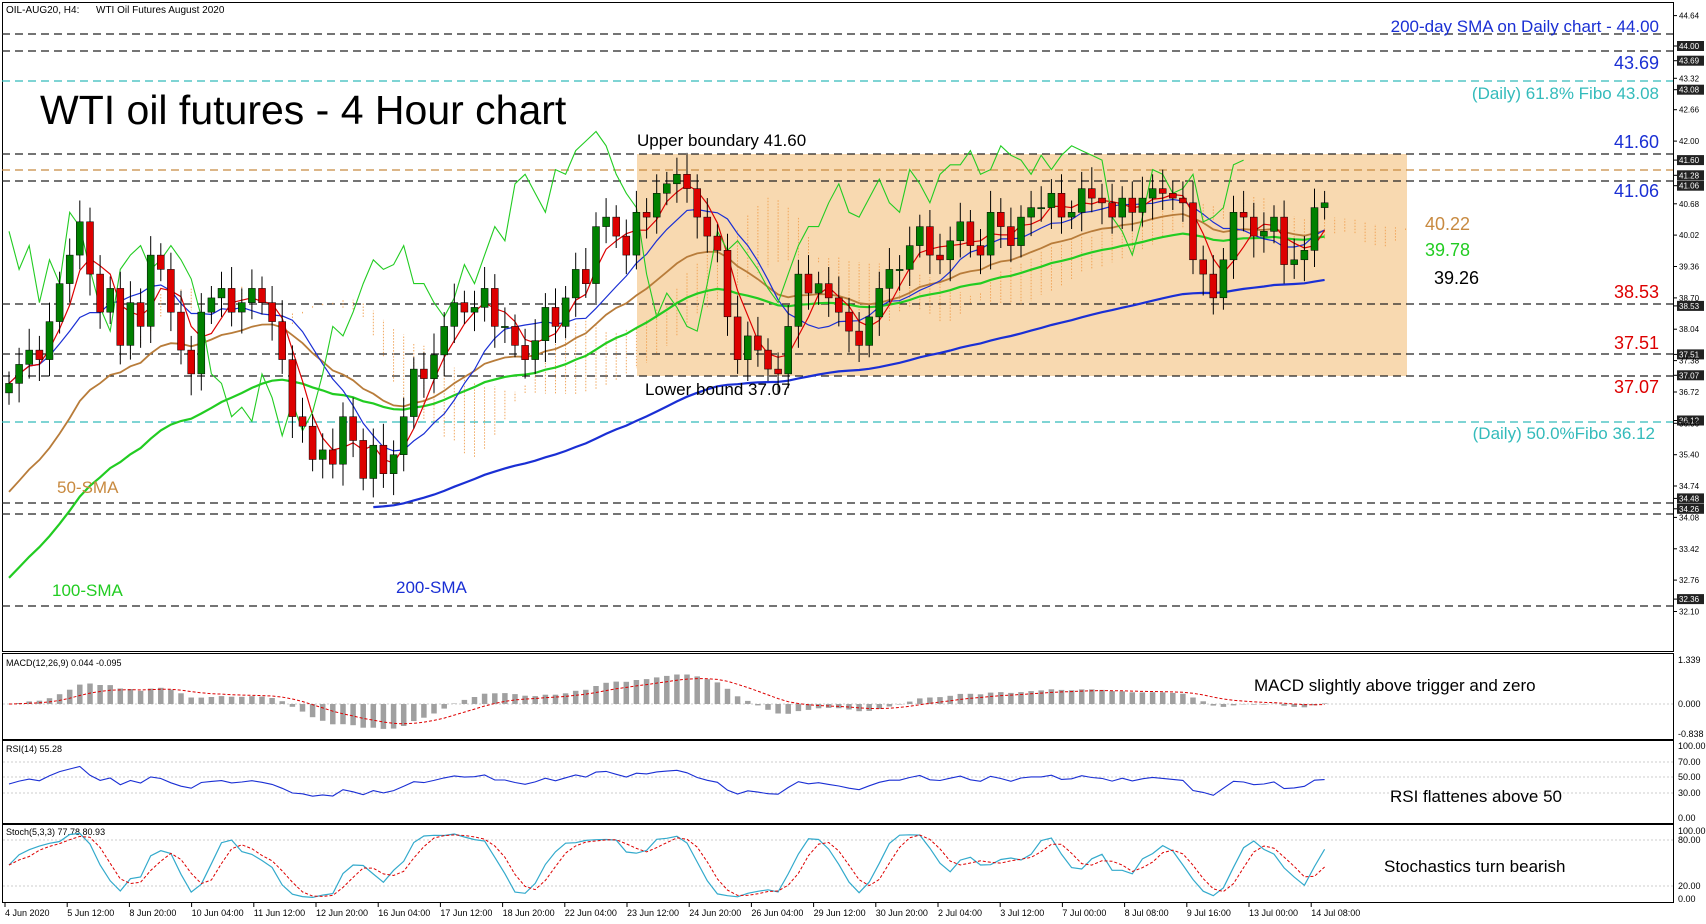 The image size is (1706, 924). What do you see at coordinates (27, 913) in the screenshot?
I see `time-tick-label: 4 Jun 2020` at bounding box center [27, 913].